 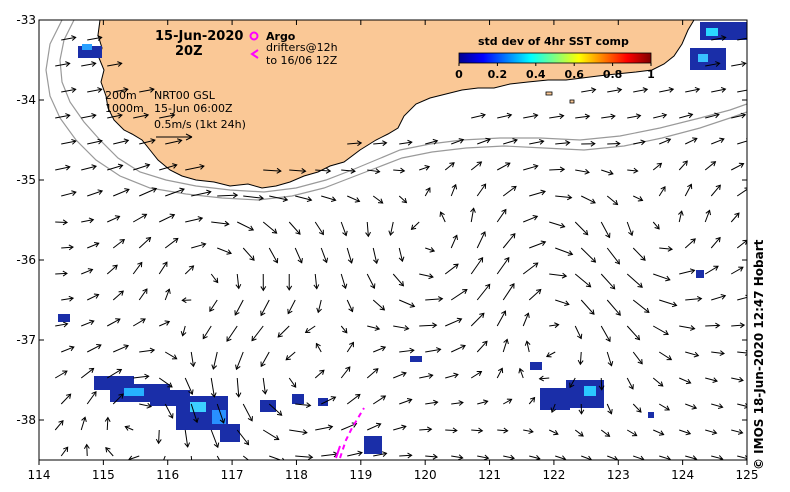 I want to click on colorbar-tick-label: 0.4, so click(x=536, y=74).